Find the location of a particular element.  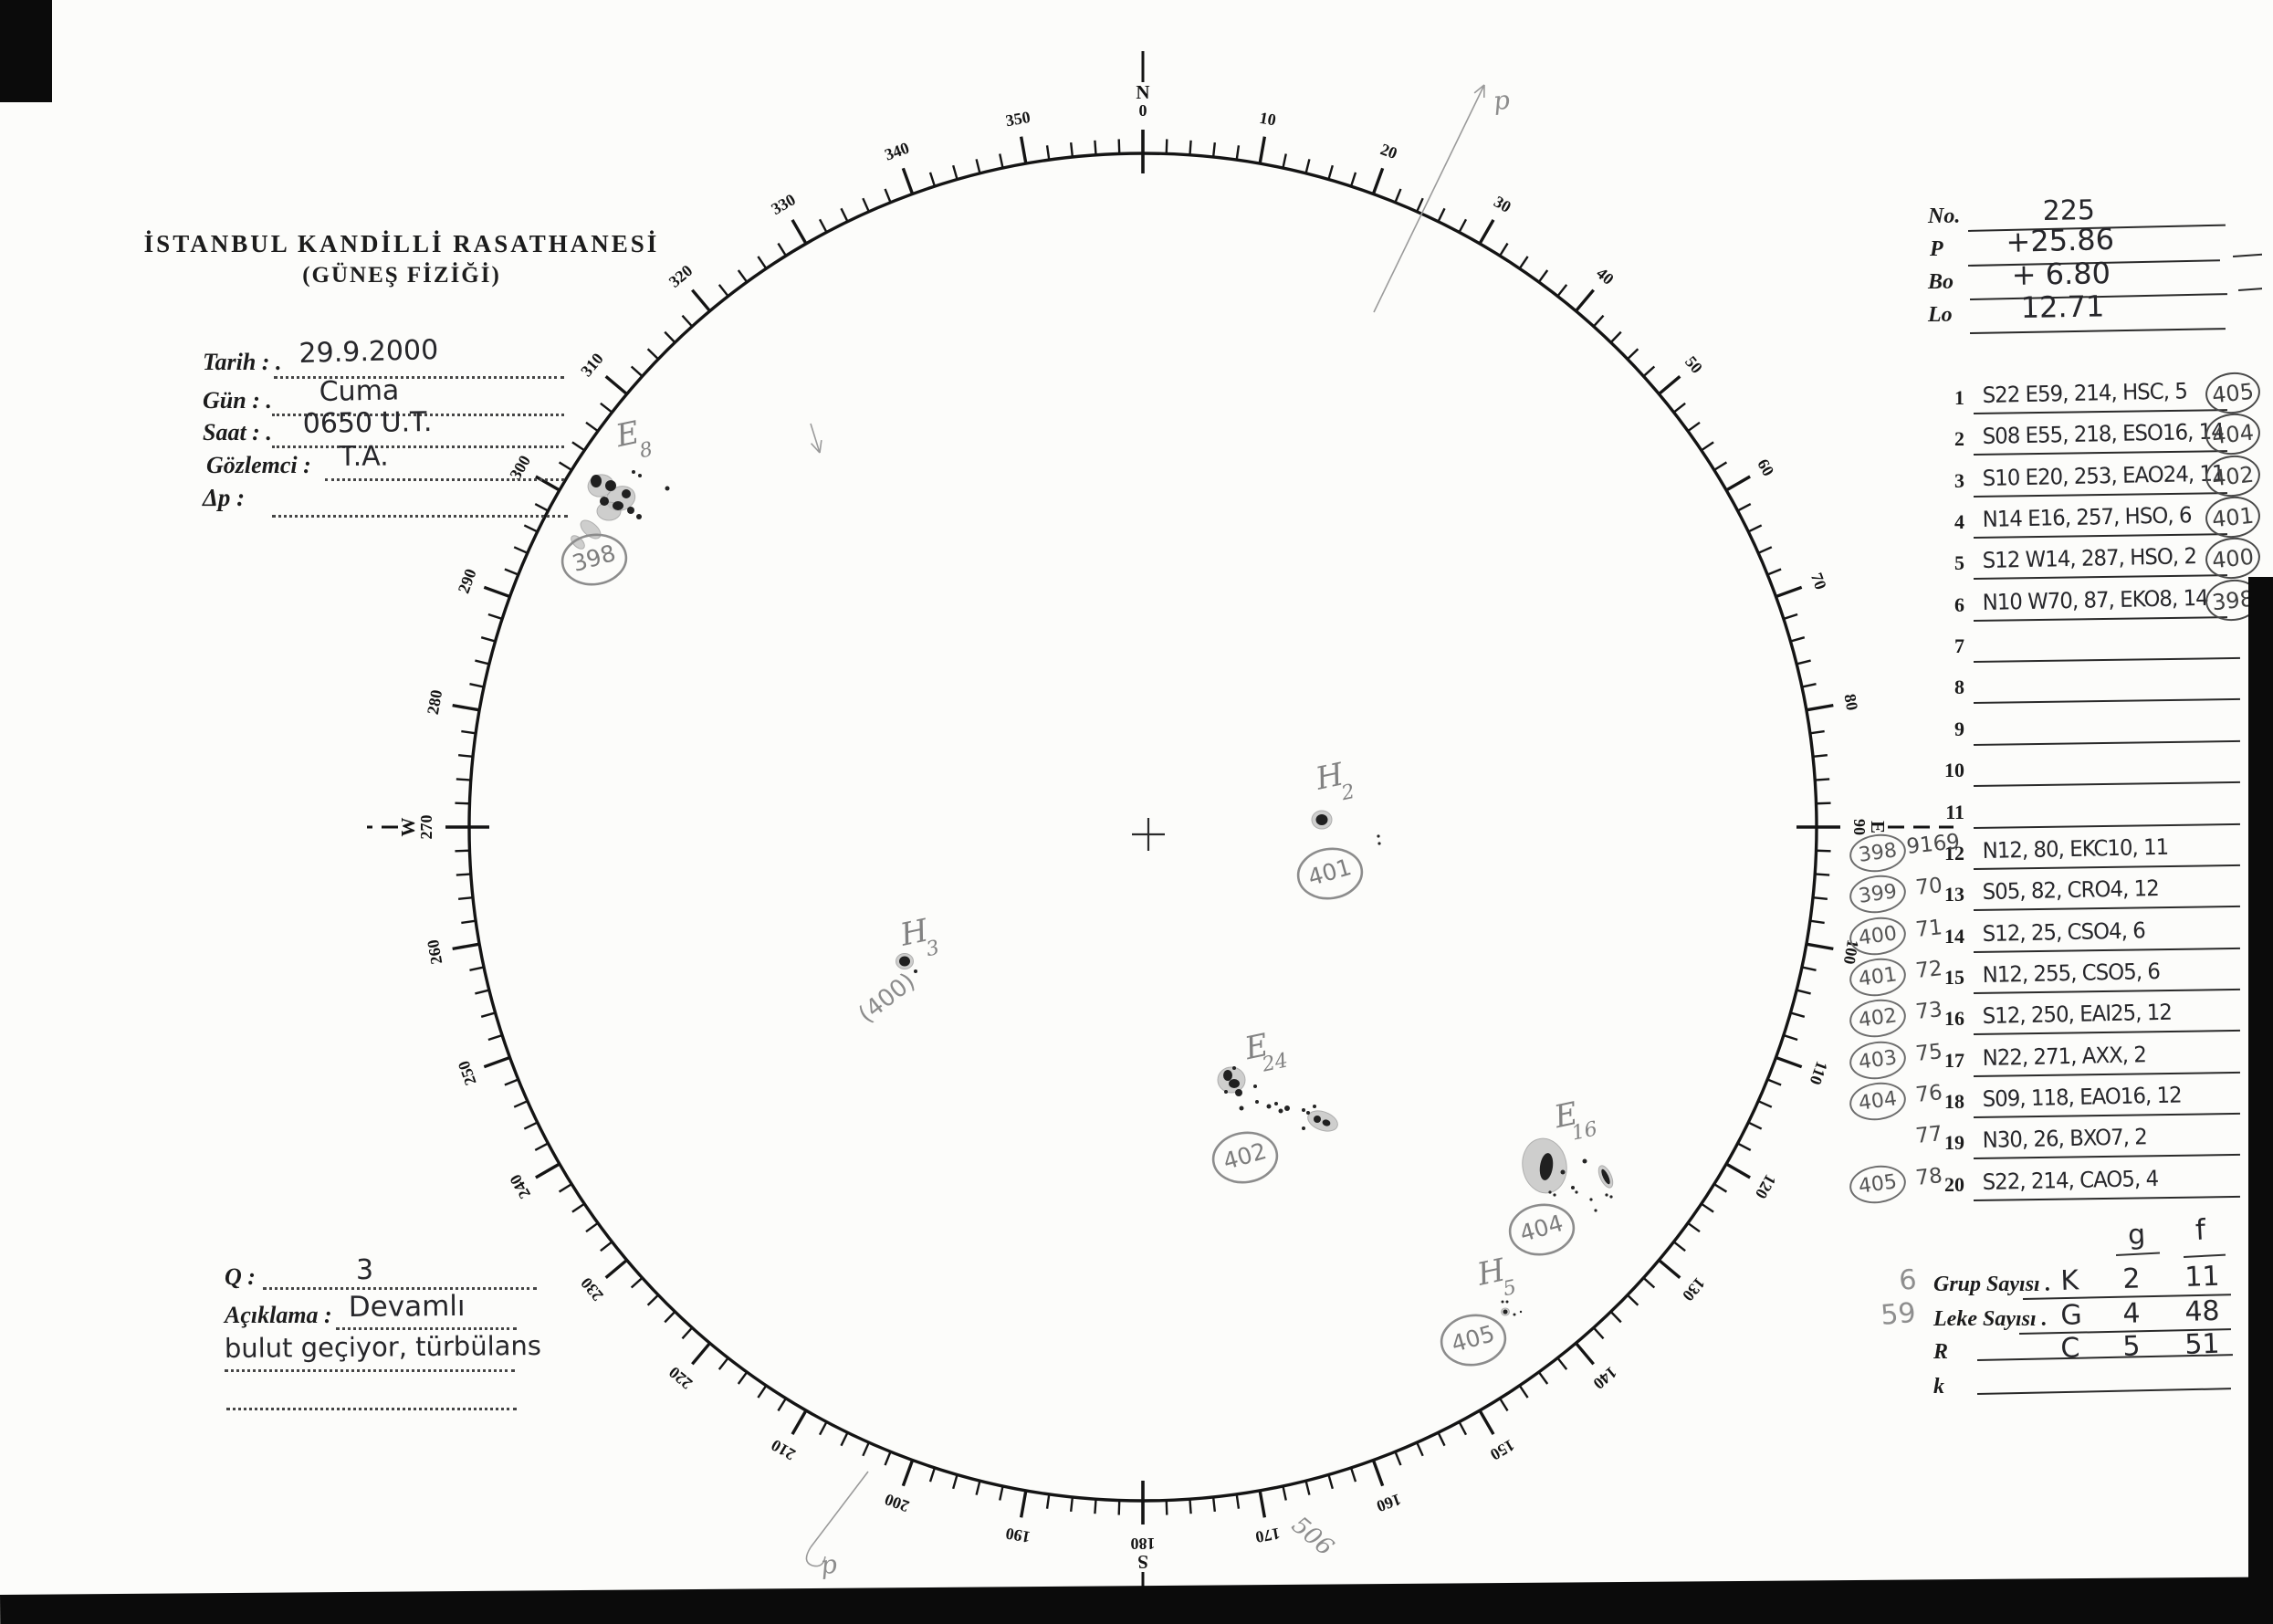

group-designation-subscript: 2 is located at coordinates (1347, 793).